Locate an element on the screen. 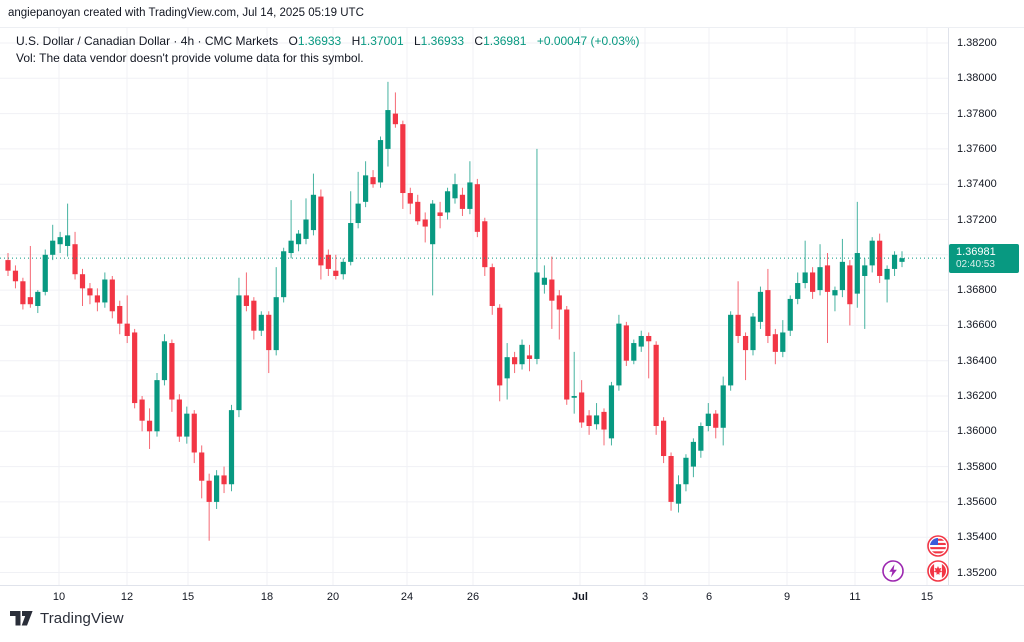 The width and height of the screenshot is (1024, 642). tradingview-logo: TradingView is located at coordinates (67, 618).